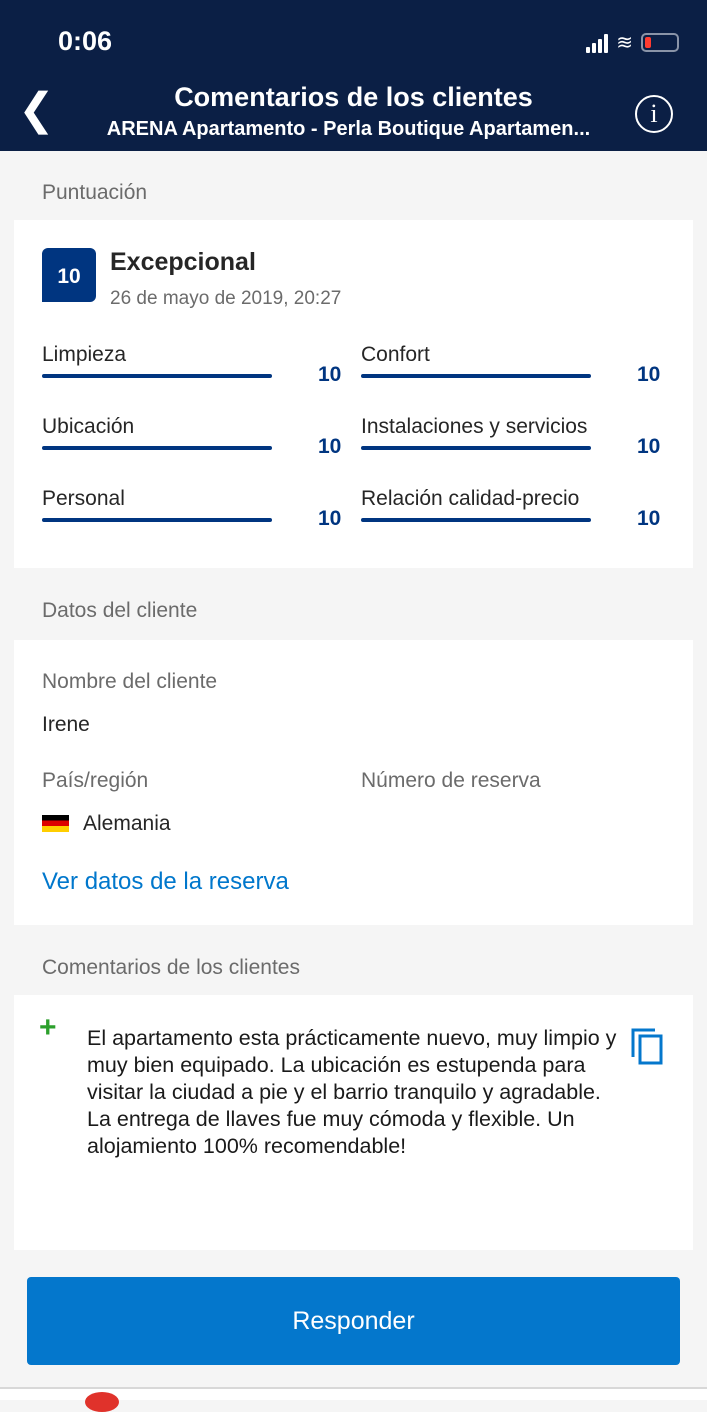 This screenshot has width=707, height=1412. What do you see at coordinates (55, 823) in the screenshot?
I see `germany-flag-icon` at bounding box center [55, 823].